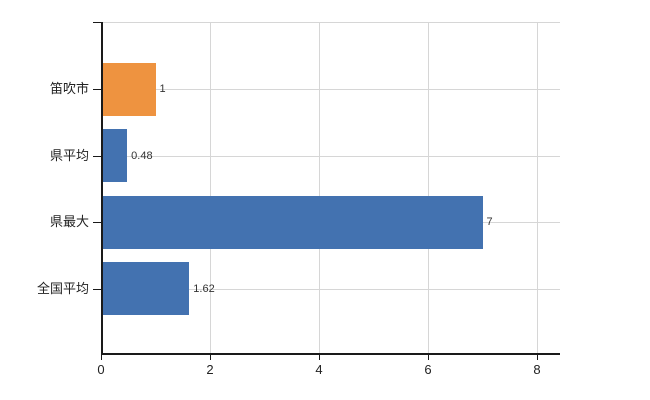 Image resolution: width=650 pixels, height=400 pixels. Describe the element at coordinates (102, 187) in the screenshot. I see `y-axis-line` at that location.